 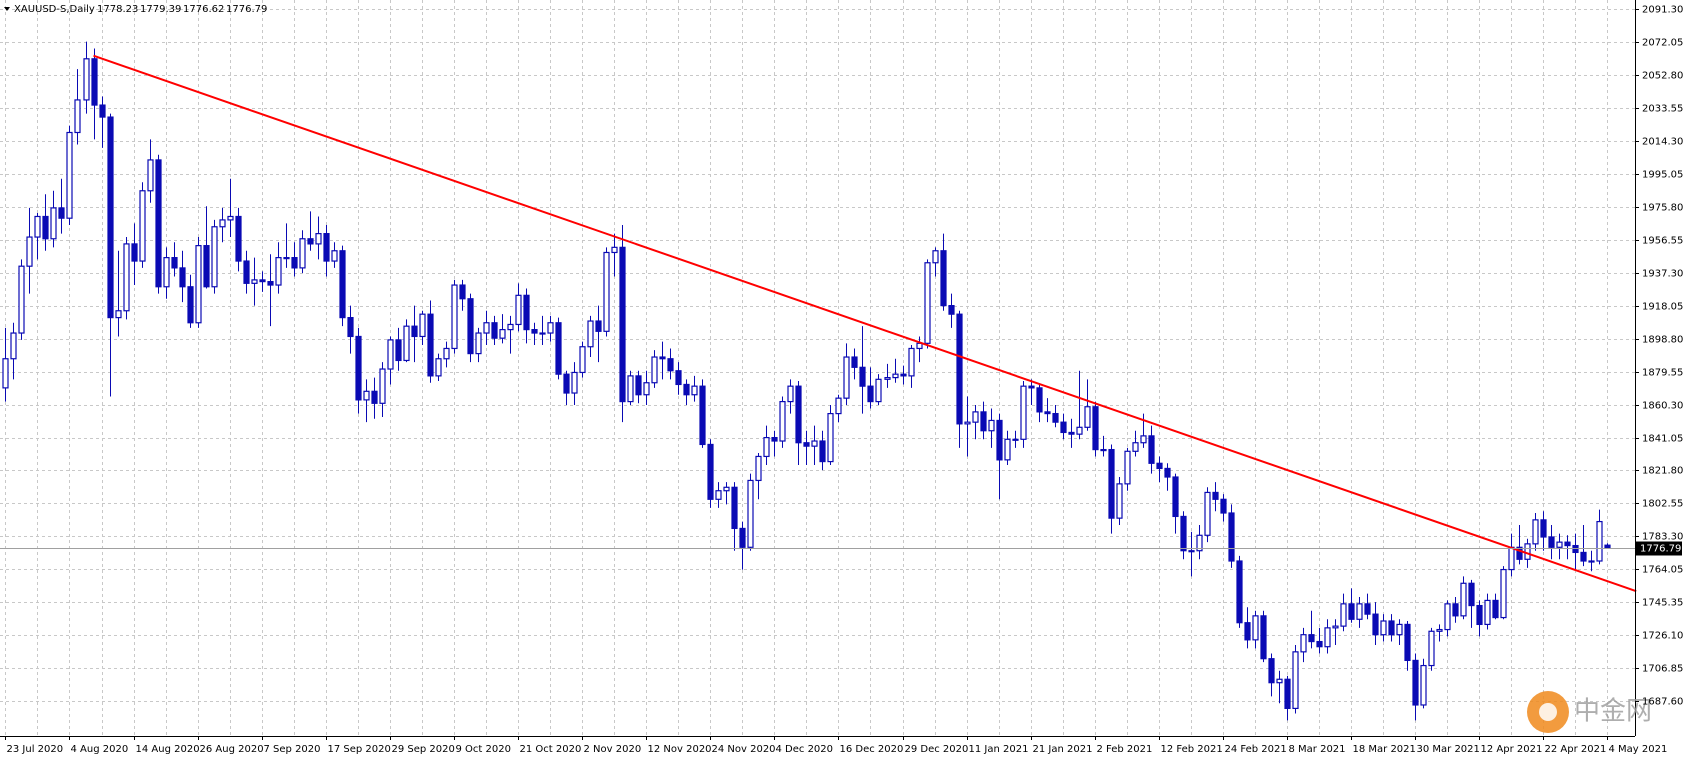 What do you see at coordinates (1662, 76) in the screenshot?
I see `y-tick-label: 2052.80` at bounding box center [1662, 76].